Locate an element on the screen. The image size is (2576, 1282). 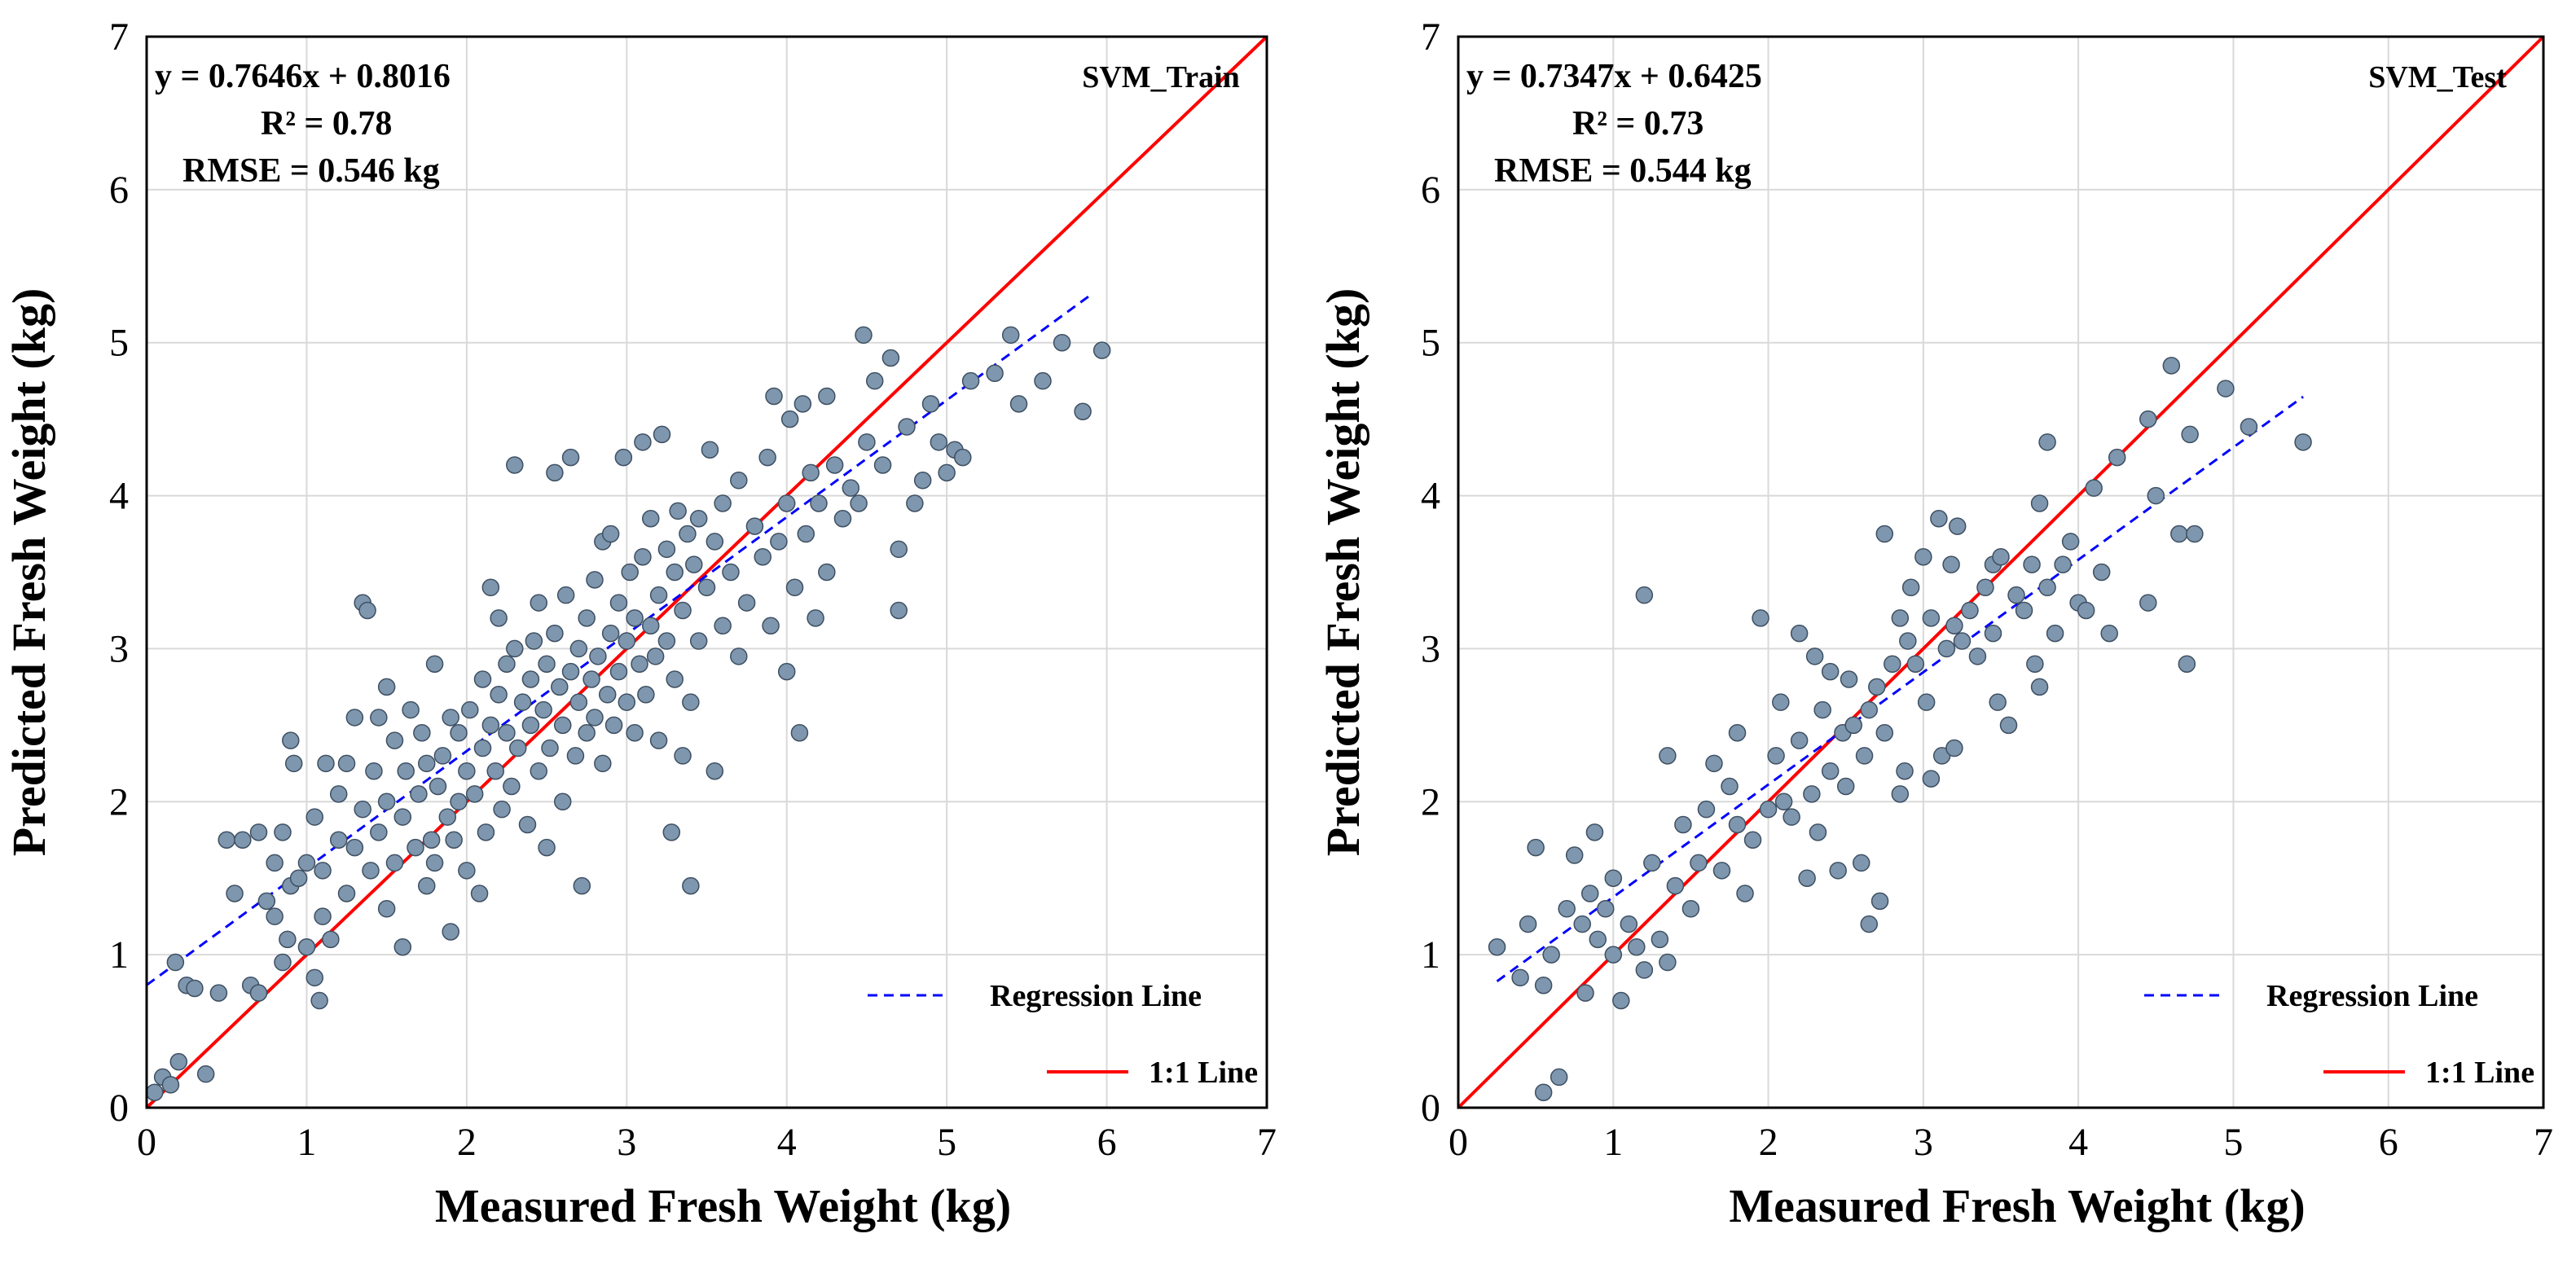
model-tag: SVM_Train is located at coordinates (1161, 77).